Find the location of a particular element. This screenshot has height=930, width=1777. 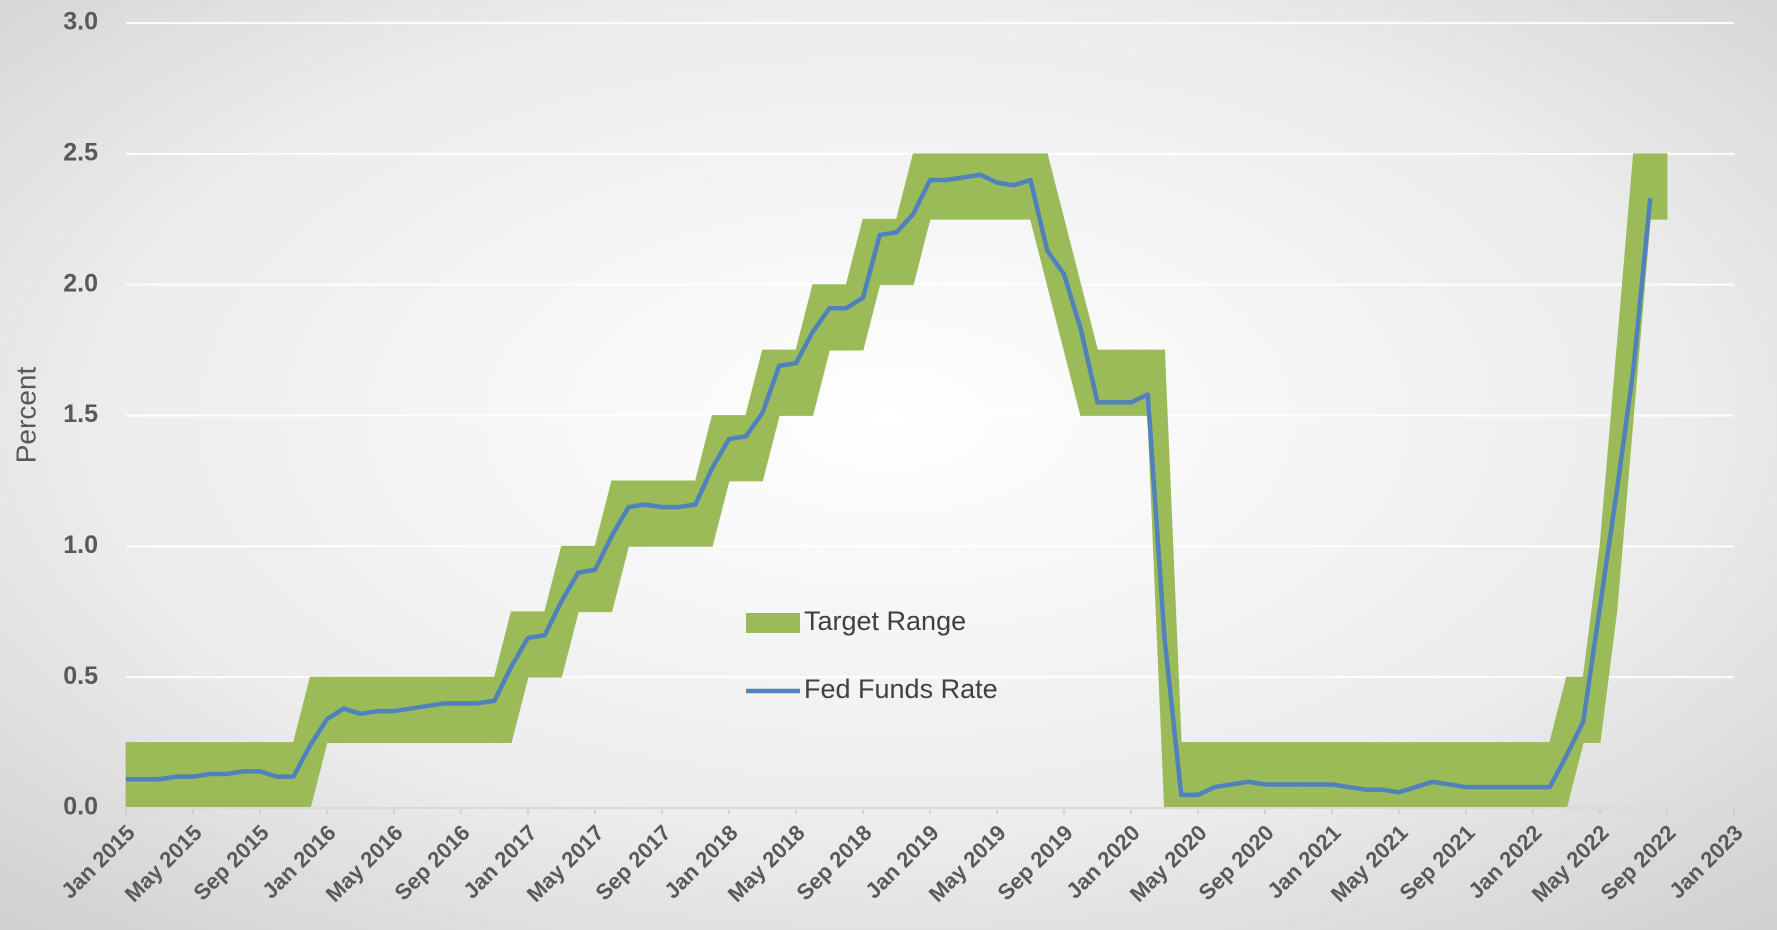

y-tick-label: 3.0 is located at coordinates (80, 22).